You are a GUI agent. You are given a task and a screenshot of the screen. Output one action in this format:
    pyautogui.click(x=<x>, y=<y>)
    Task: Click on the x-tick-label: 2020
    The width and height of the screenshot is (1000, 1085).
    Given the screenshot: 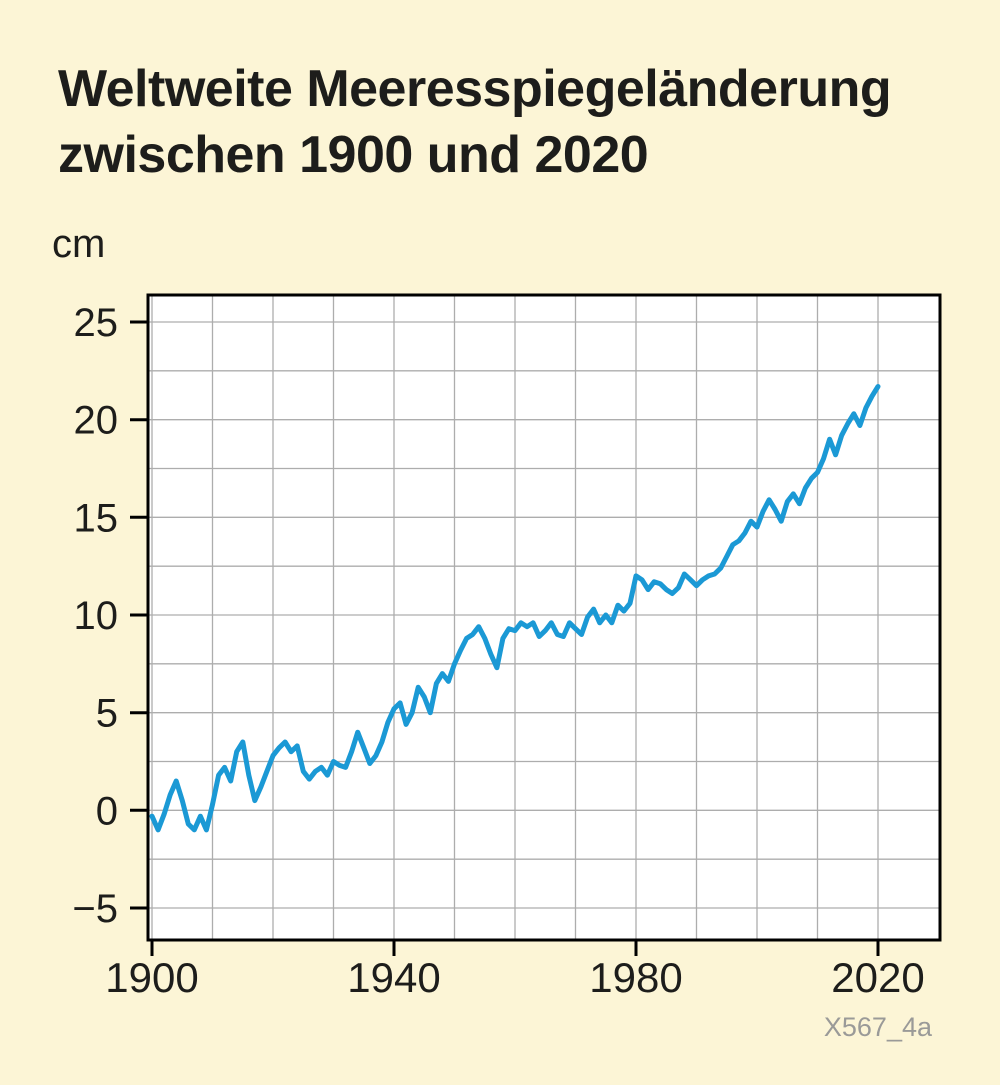 What is the action you would take?
    pyautogui.click(x=877, y=977)
    